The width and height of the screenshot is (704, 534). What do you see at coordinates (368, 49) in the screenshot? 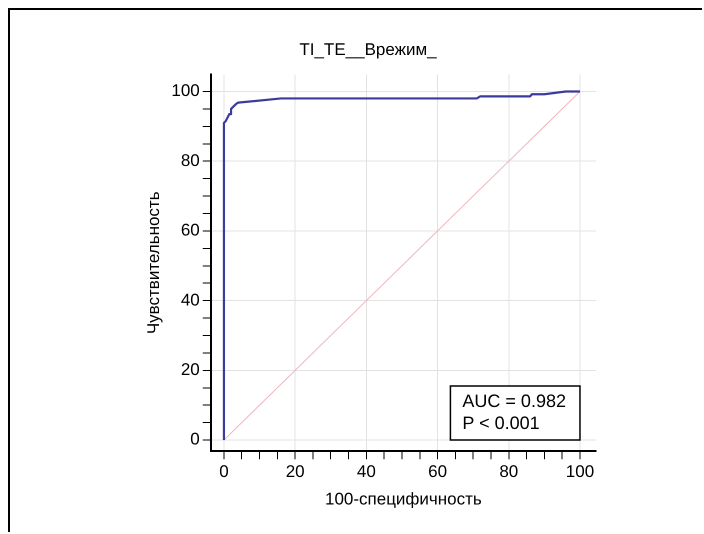
I see `chart-title: TI_TE__Врежим_` at bounding box center [368, 49].